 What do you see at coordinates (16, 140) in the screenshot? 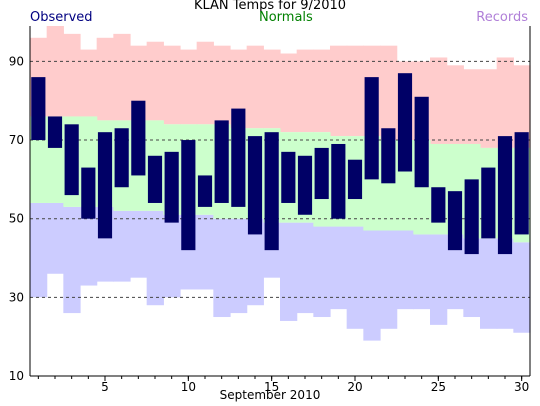
I see `y-tick-label: 70` at bounding box center [16, 140].